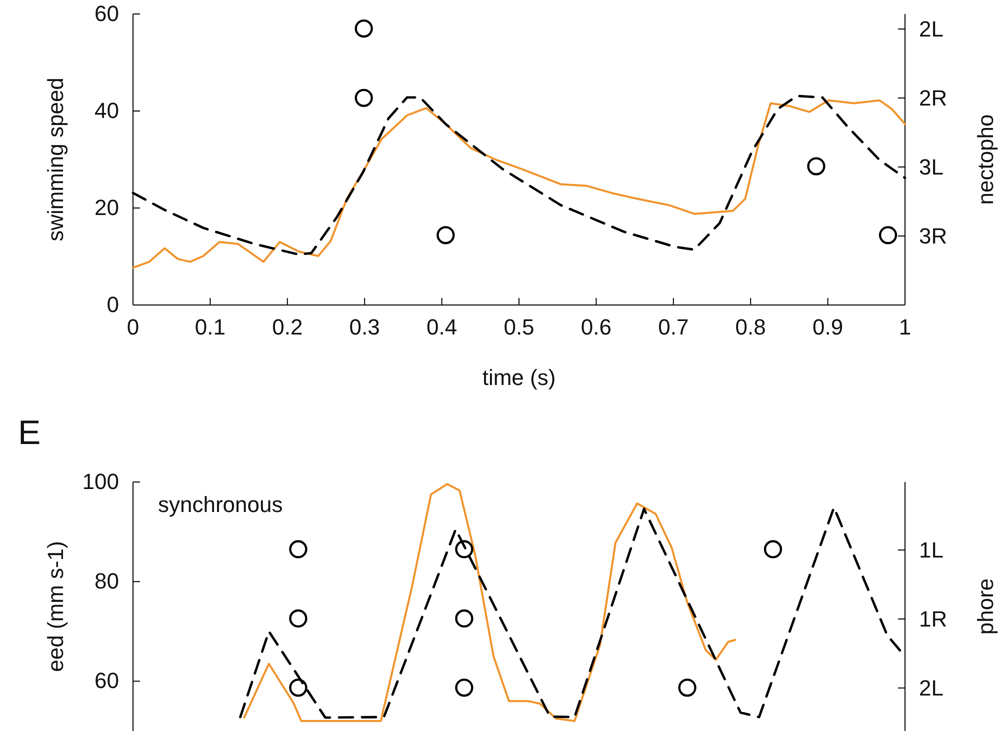 The image size is (1000, 733). I want to click on x-tick-label: 0.2, so click(287, 327).